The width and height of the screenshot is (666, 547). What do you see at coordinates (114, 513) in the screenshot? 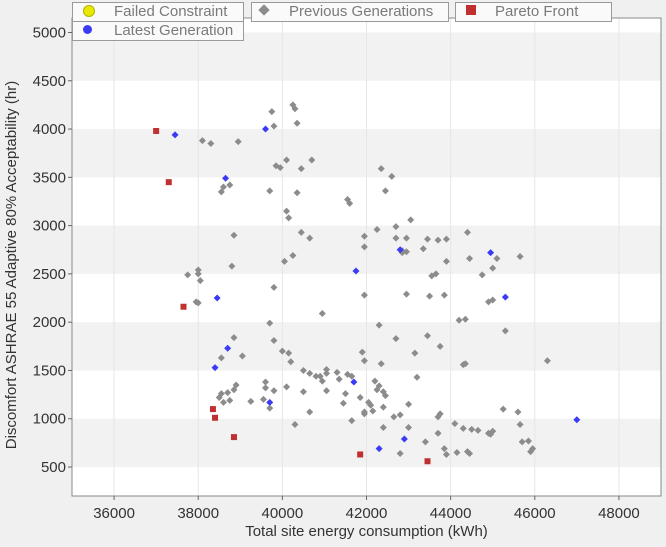
I see `x-tick-label: 36000` at bounding box center [114, 513].